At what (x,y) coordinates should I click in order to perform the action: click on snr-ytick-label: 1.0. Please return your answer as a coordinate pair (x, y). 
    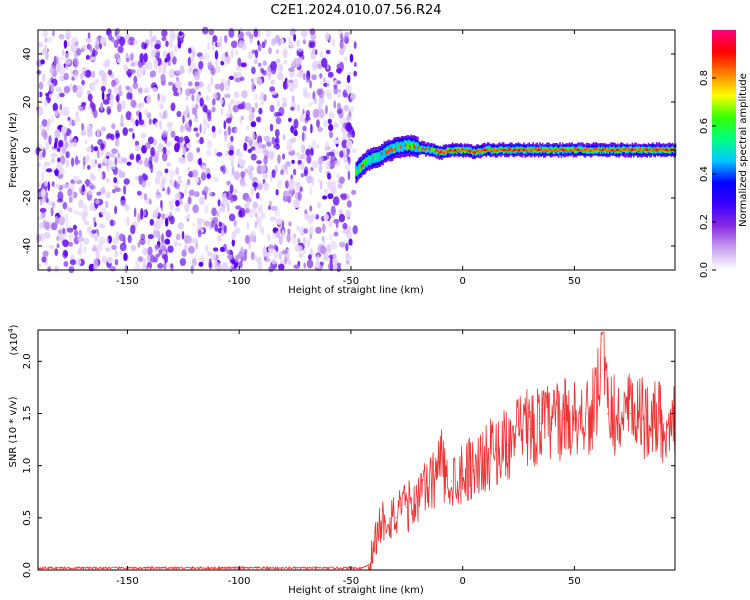
    Looking at the image, I should click on (27, 466).